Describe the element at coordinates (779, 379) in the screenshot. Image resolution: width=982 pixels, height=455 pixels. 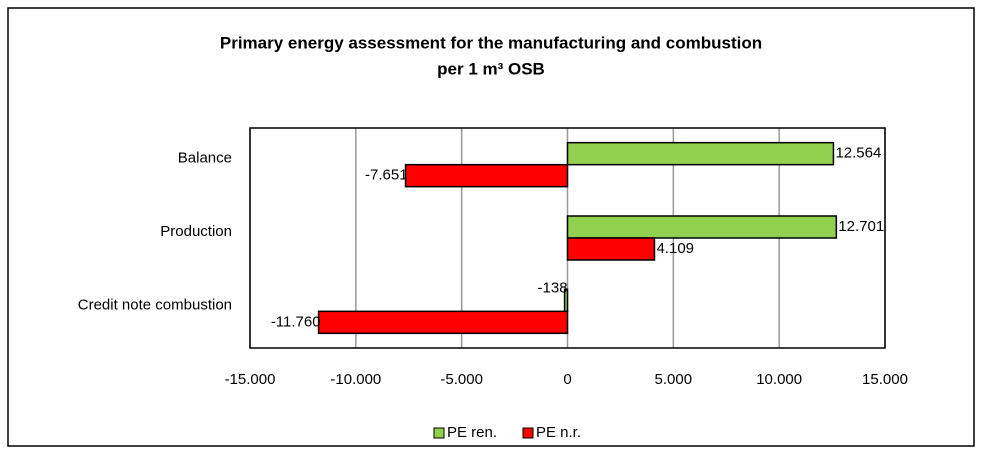
I see `x-tick-label: 10.000` at that location.